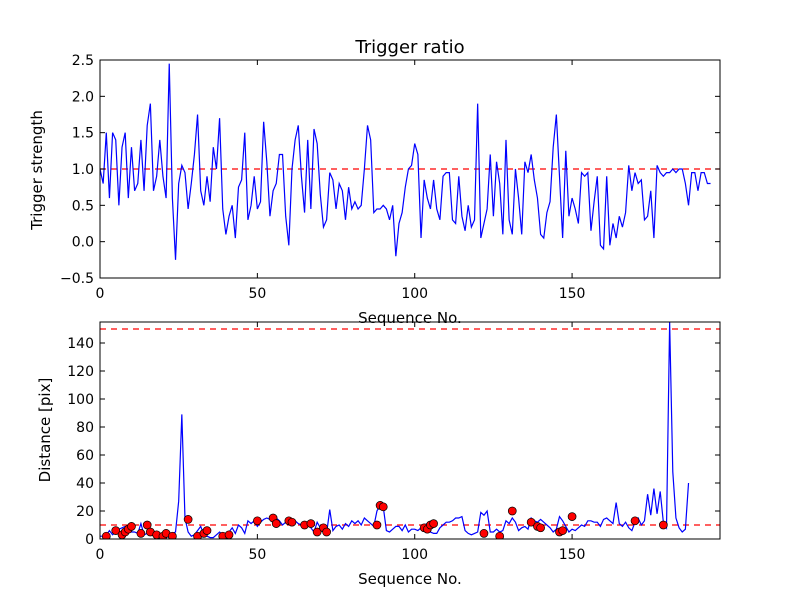 This screenshot has height=600, width=800. Describe the element at coordinates (414, 555) in the screenshot. I see `chart-bottom-xtick-label: 100` at that location.